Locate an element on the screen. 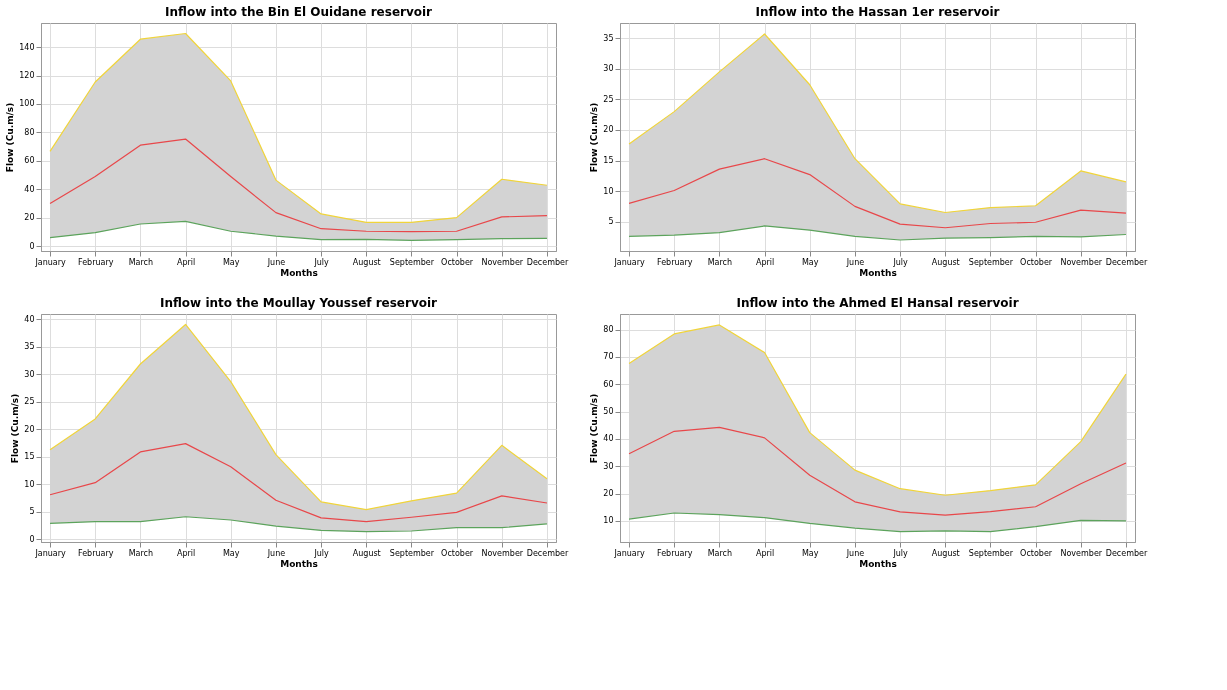  y-tick-label: 120 is located at coordinates (27, 76).